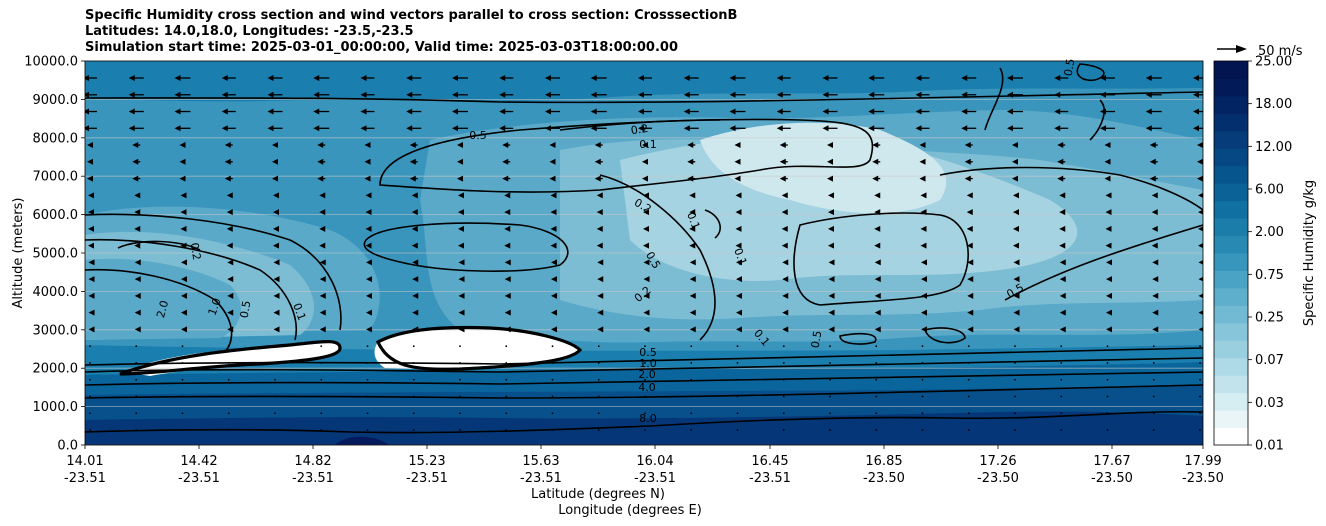 This screenshot has height=526, width=1326. Describe the element at coordinates (648, 418) in the screenshot. I see `contour-label-1: 8.0` at that location.